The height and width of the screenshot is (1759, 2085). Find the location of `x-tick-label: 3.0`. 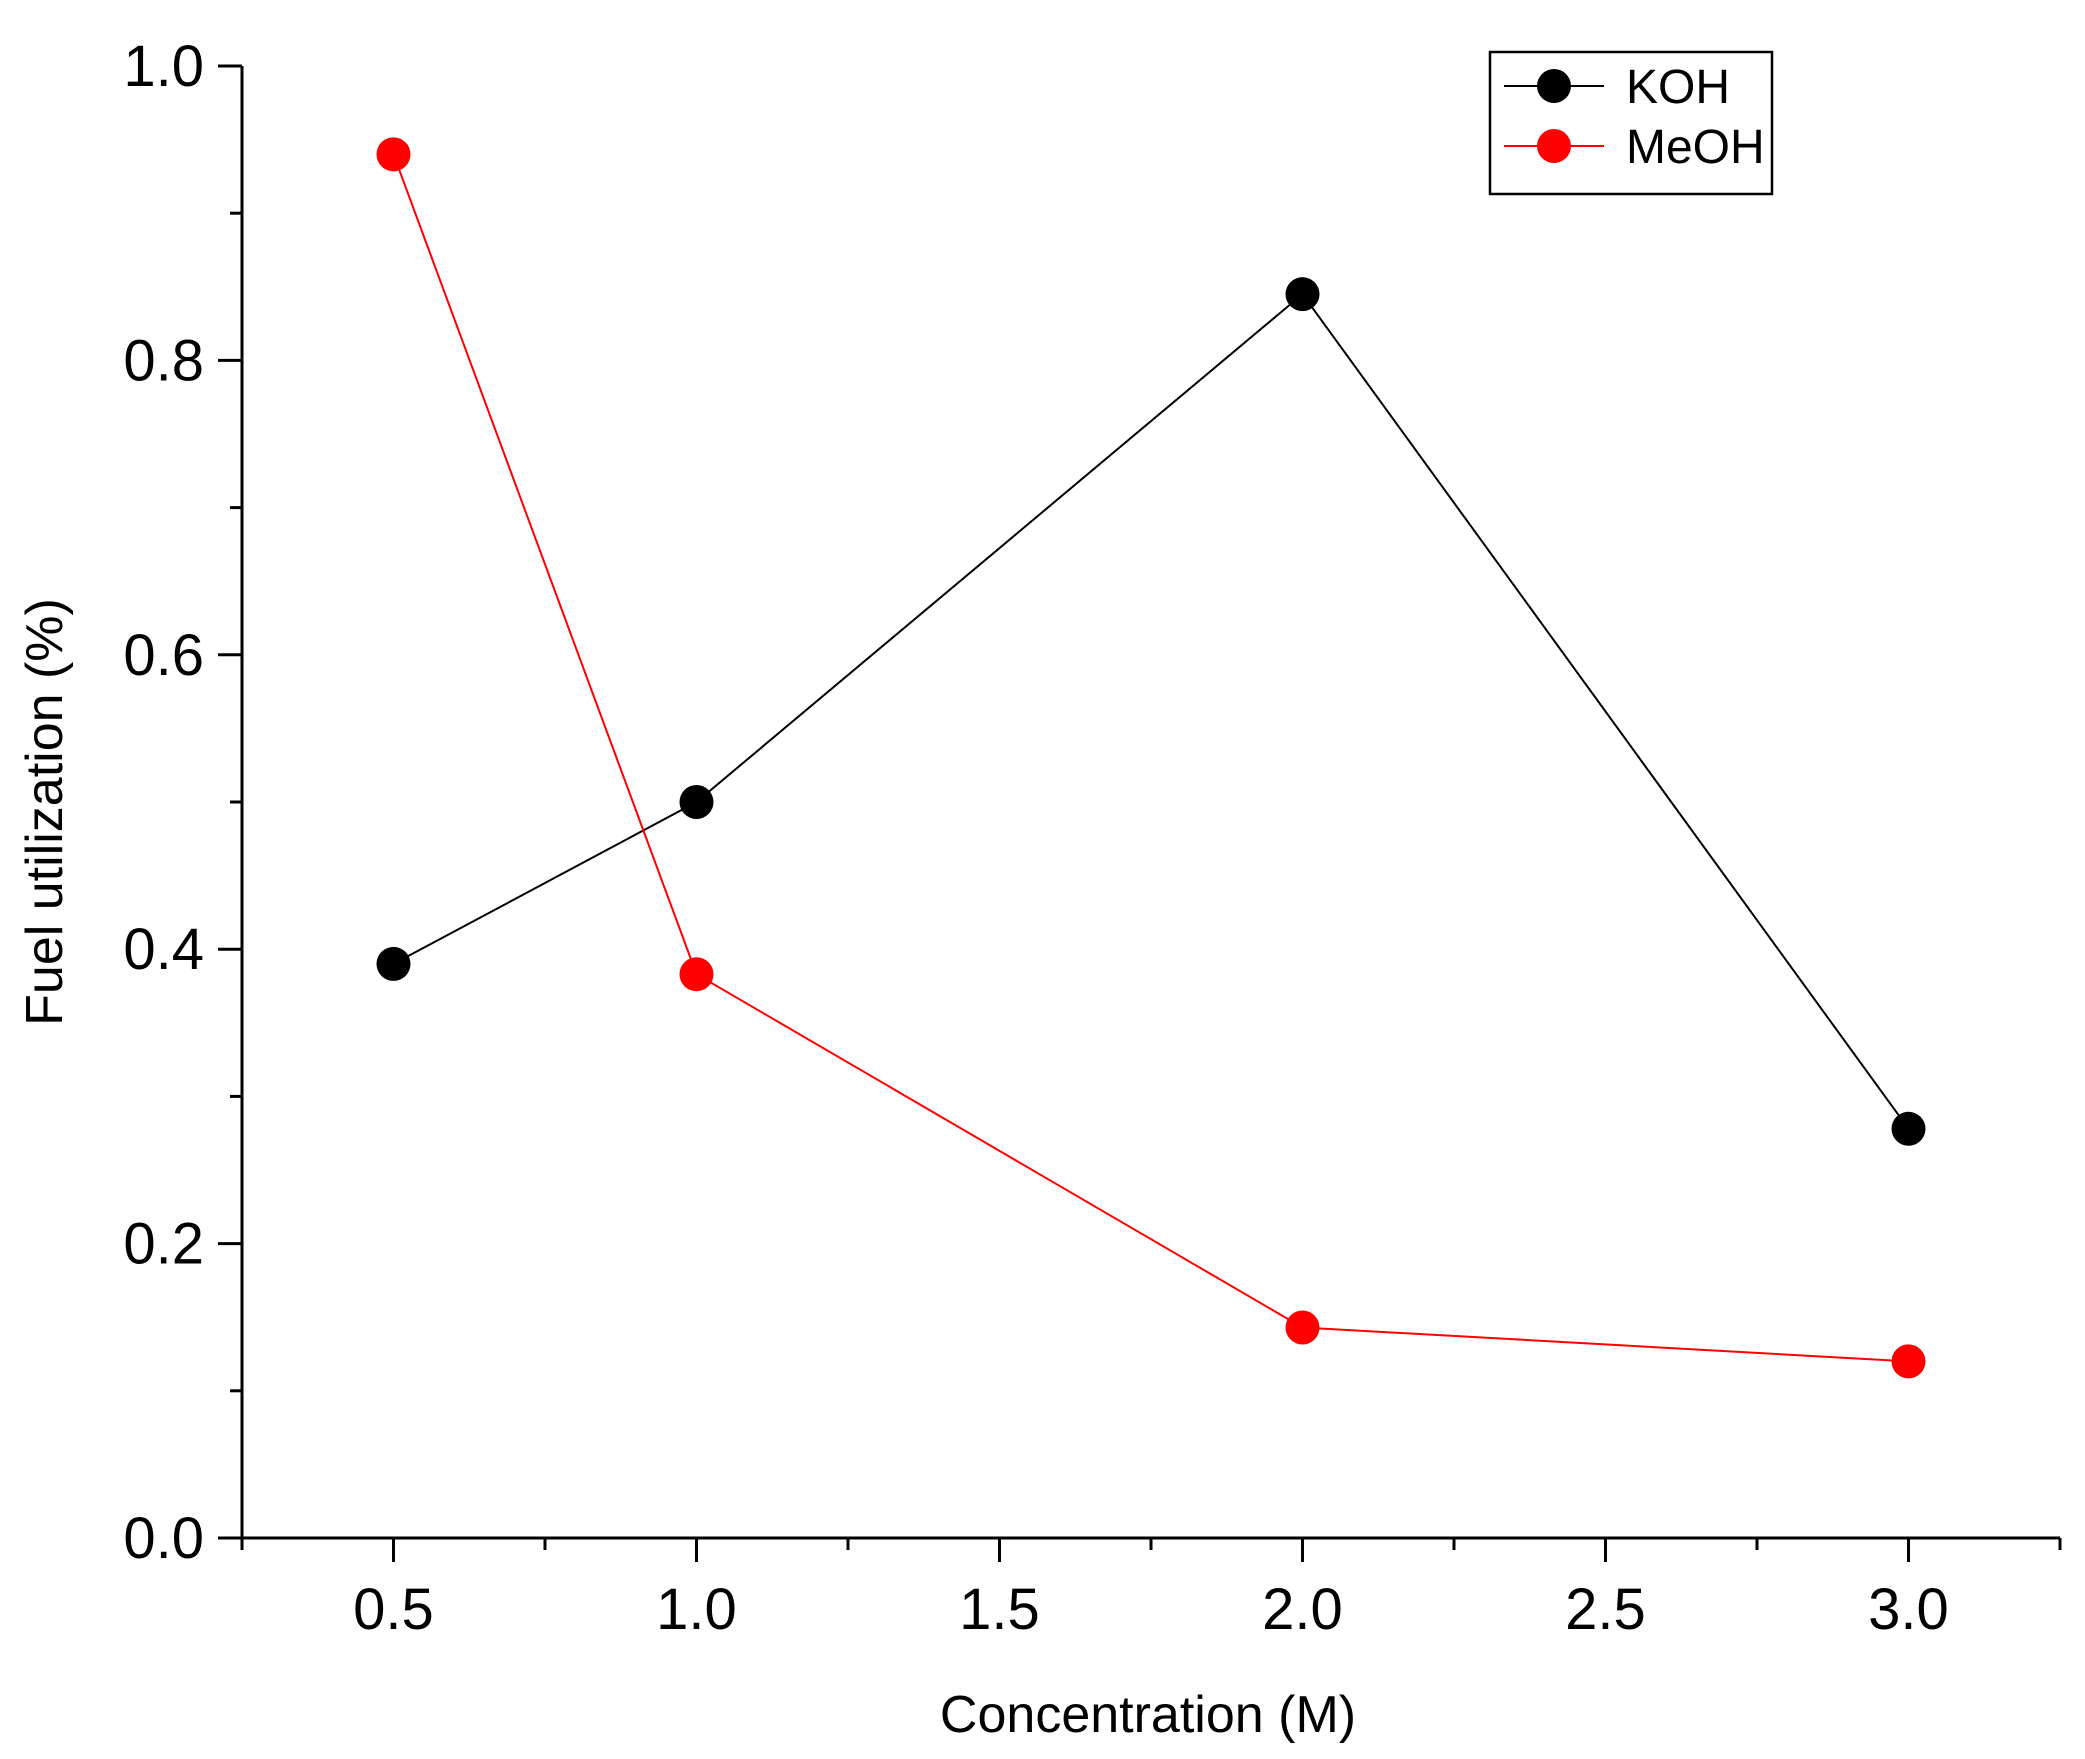

x-tick-label: 3.0 is located at coordinates (1908, 1609).